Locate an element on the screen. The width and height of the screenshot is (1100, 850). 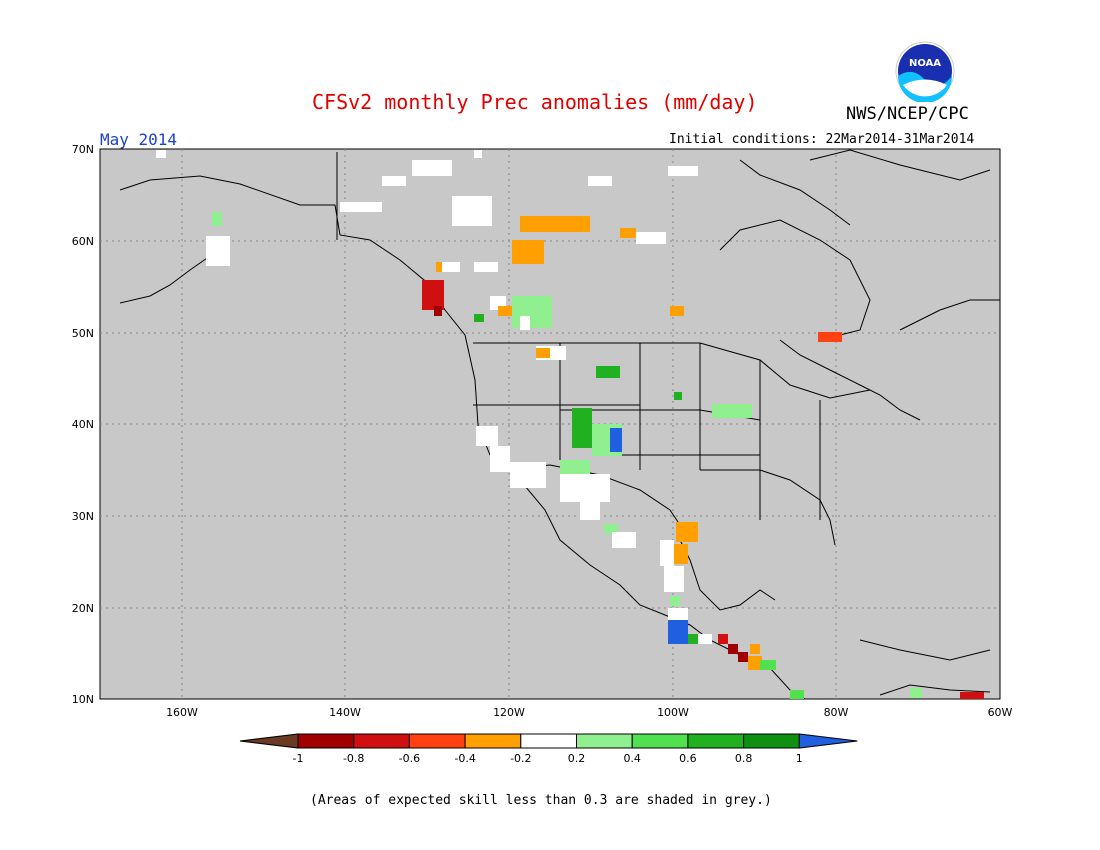
colorbar-tick-label: -0.4 is located at coordinates (465, 758).